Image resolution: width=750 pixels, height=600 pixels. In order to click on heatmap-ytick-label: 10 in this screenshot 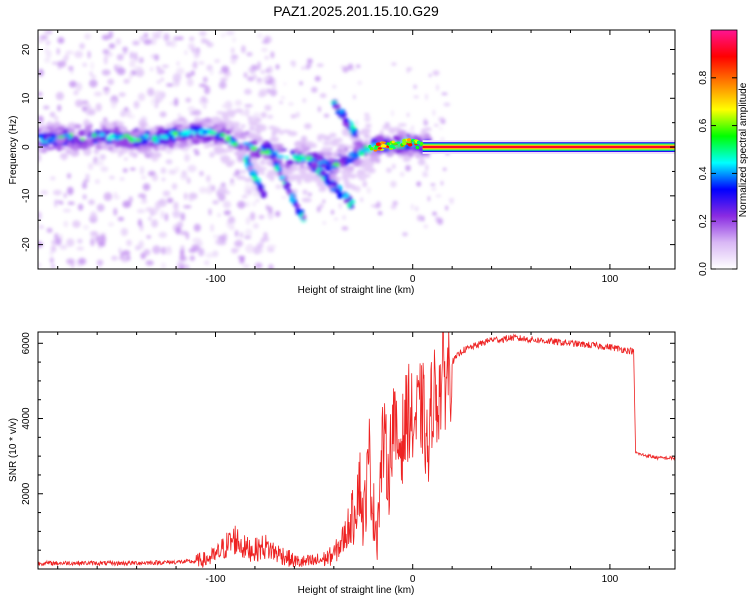, I will do `click(26, 98)`.